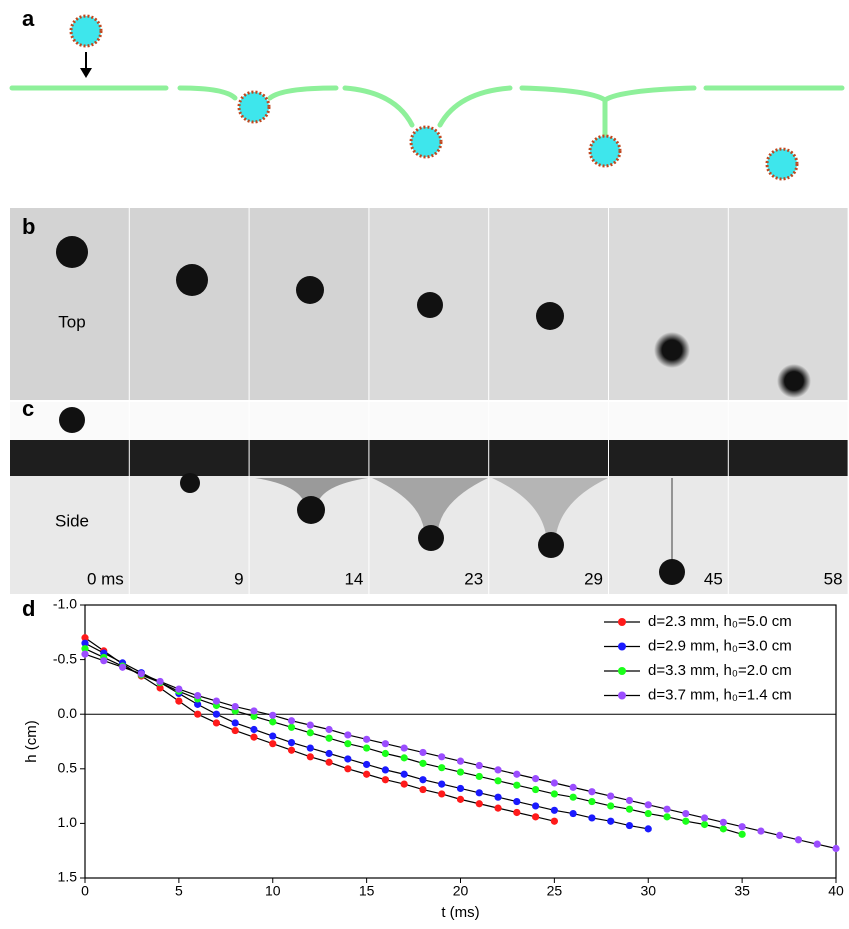 This screenshot has height=929, width=849. What do you see at coordinates (71, 321) in the screenshot?
I see `view-label: Top` at bounding box center [71, 321].